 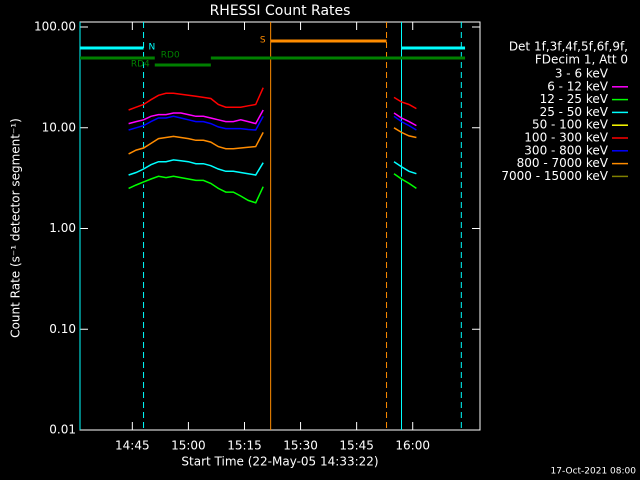 I want to click on legend-label: 6 - 12 keV, so click(x=578, y=86).